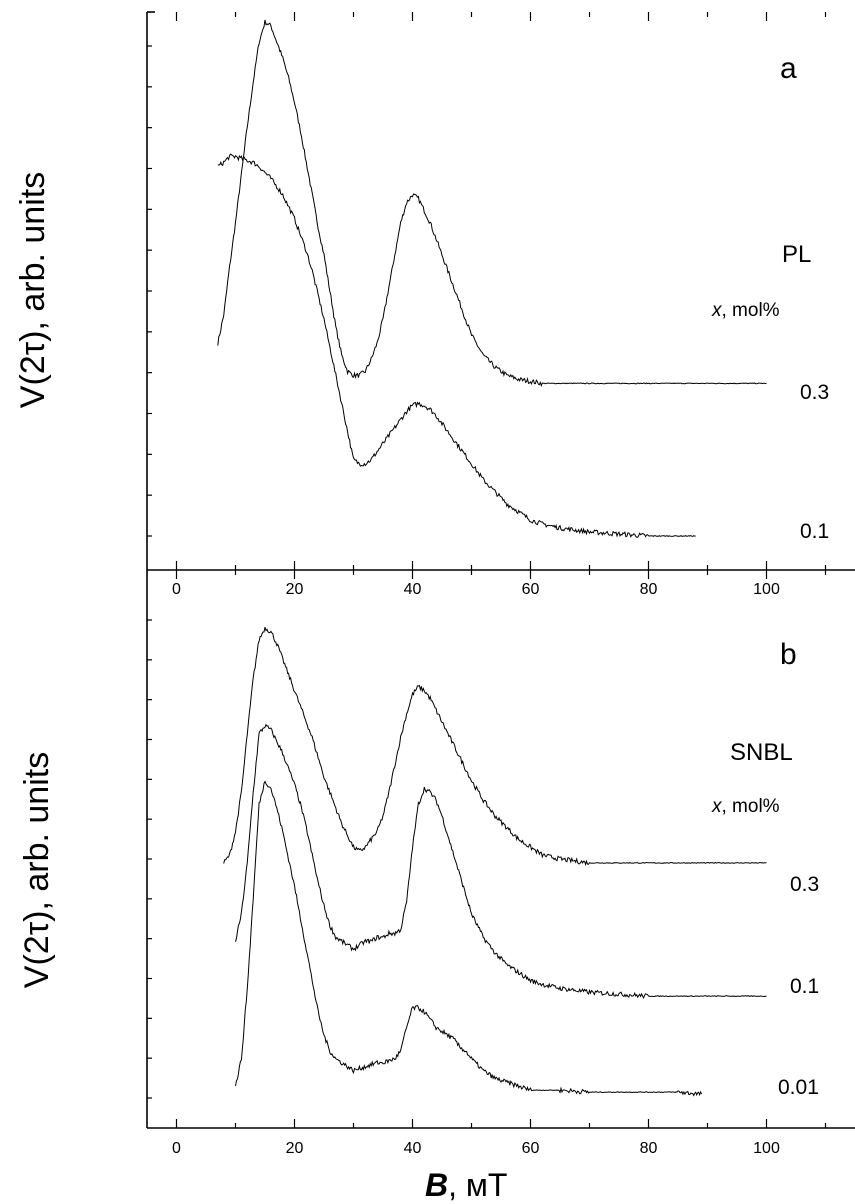 Image resolution: width=855 pixels, height=1204 pixels. Describe the element at coordinates (436, 1185) in the screenshot. I see `x-axis-var: B` at that location.